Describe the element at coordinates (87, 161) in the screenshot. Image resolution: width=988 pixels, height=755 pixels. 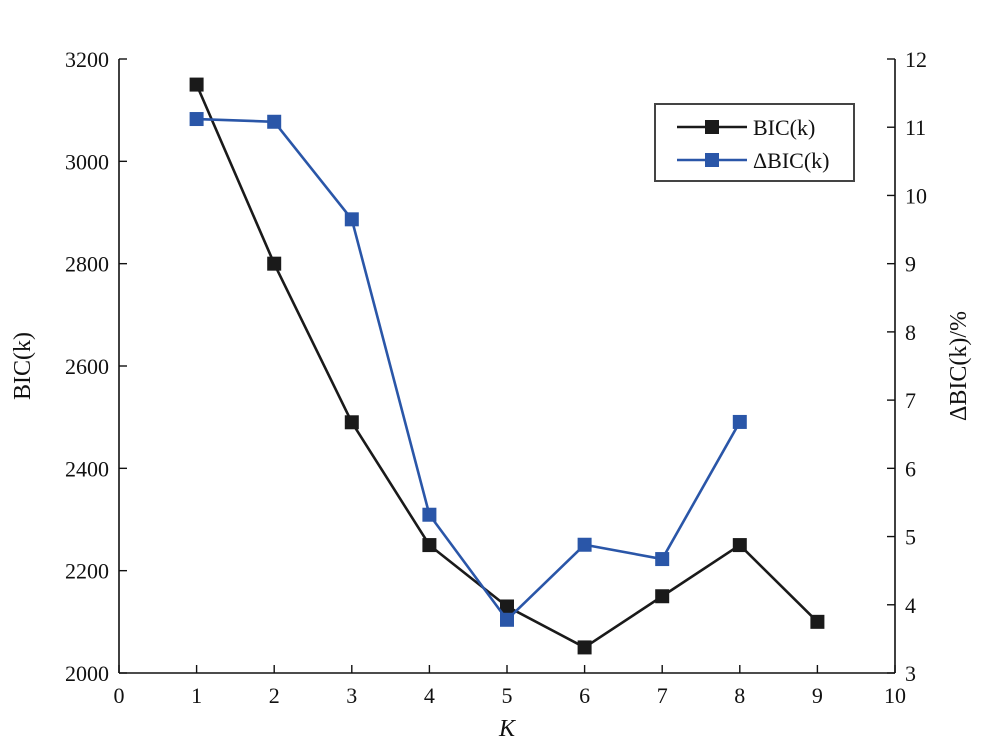
I see `y-left-tick-label: 3000` at that location.